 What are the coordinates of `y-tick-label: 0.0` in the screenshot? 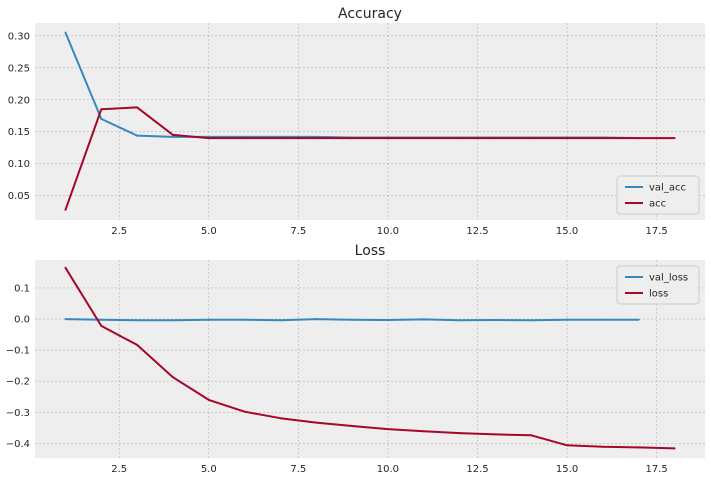 It's located at (22, 320).